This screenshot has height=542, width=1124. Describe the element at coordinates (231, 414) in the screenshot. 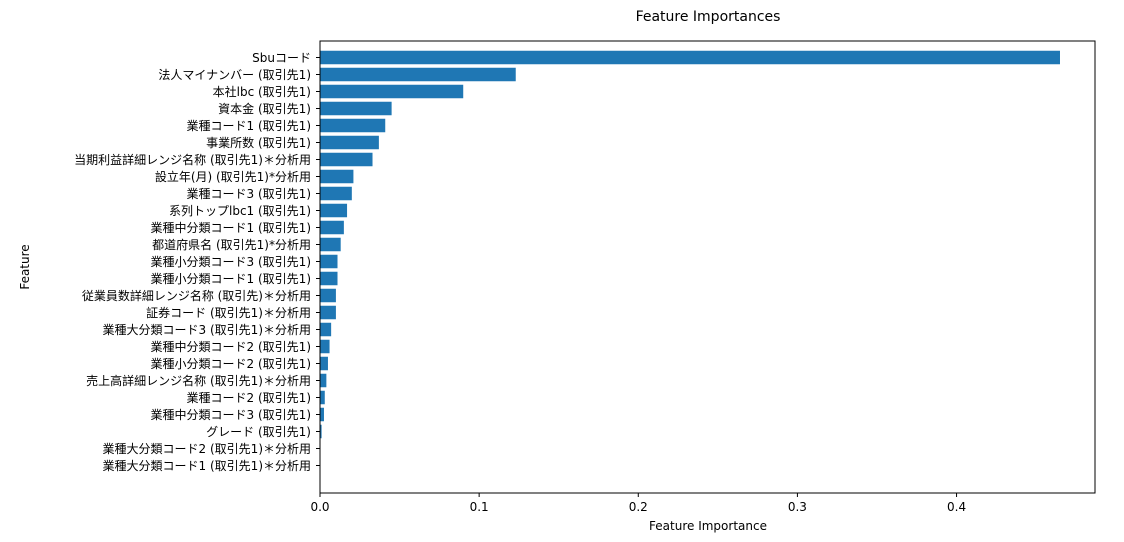

I see `y-tick-label: 業種中分類コード3 (取引先1)` at that location.